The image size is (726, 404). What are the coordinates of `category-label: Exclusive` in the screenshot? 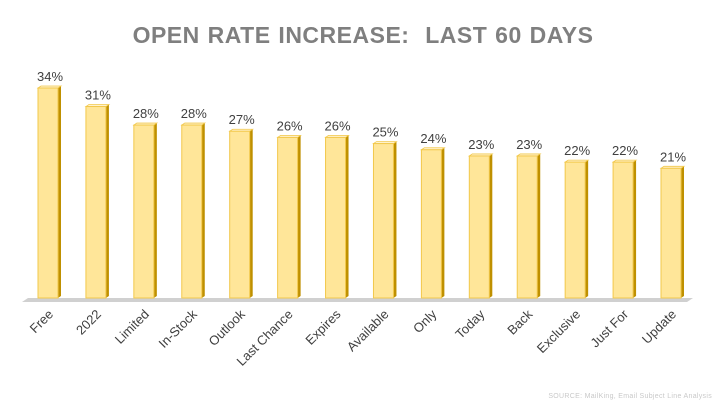 It's located at (558, 331).